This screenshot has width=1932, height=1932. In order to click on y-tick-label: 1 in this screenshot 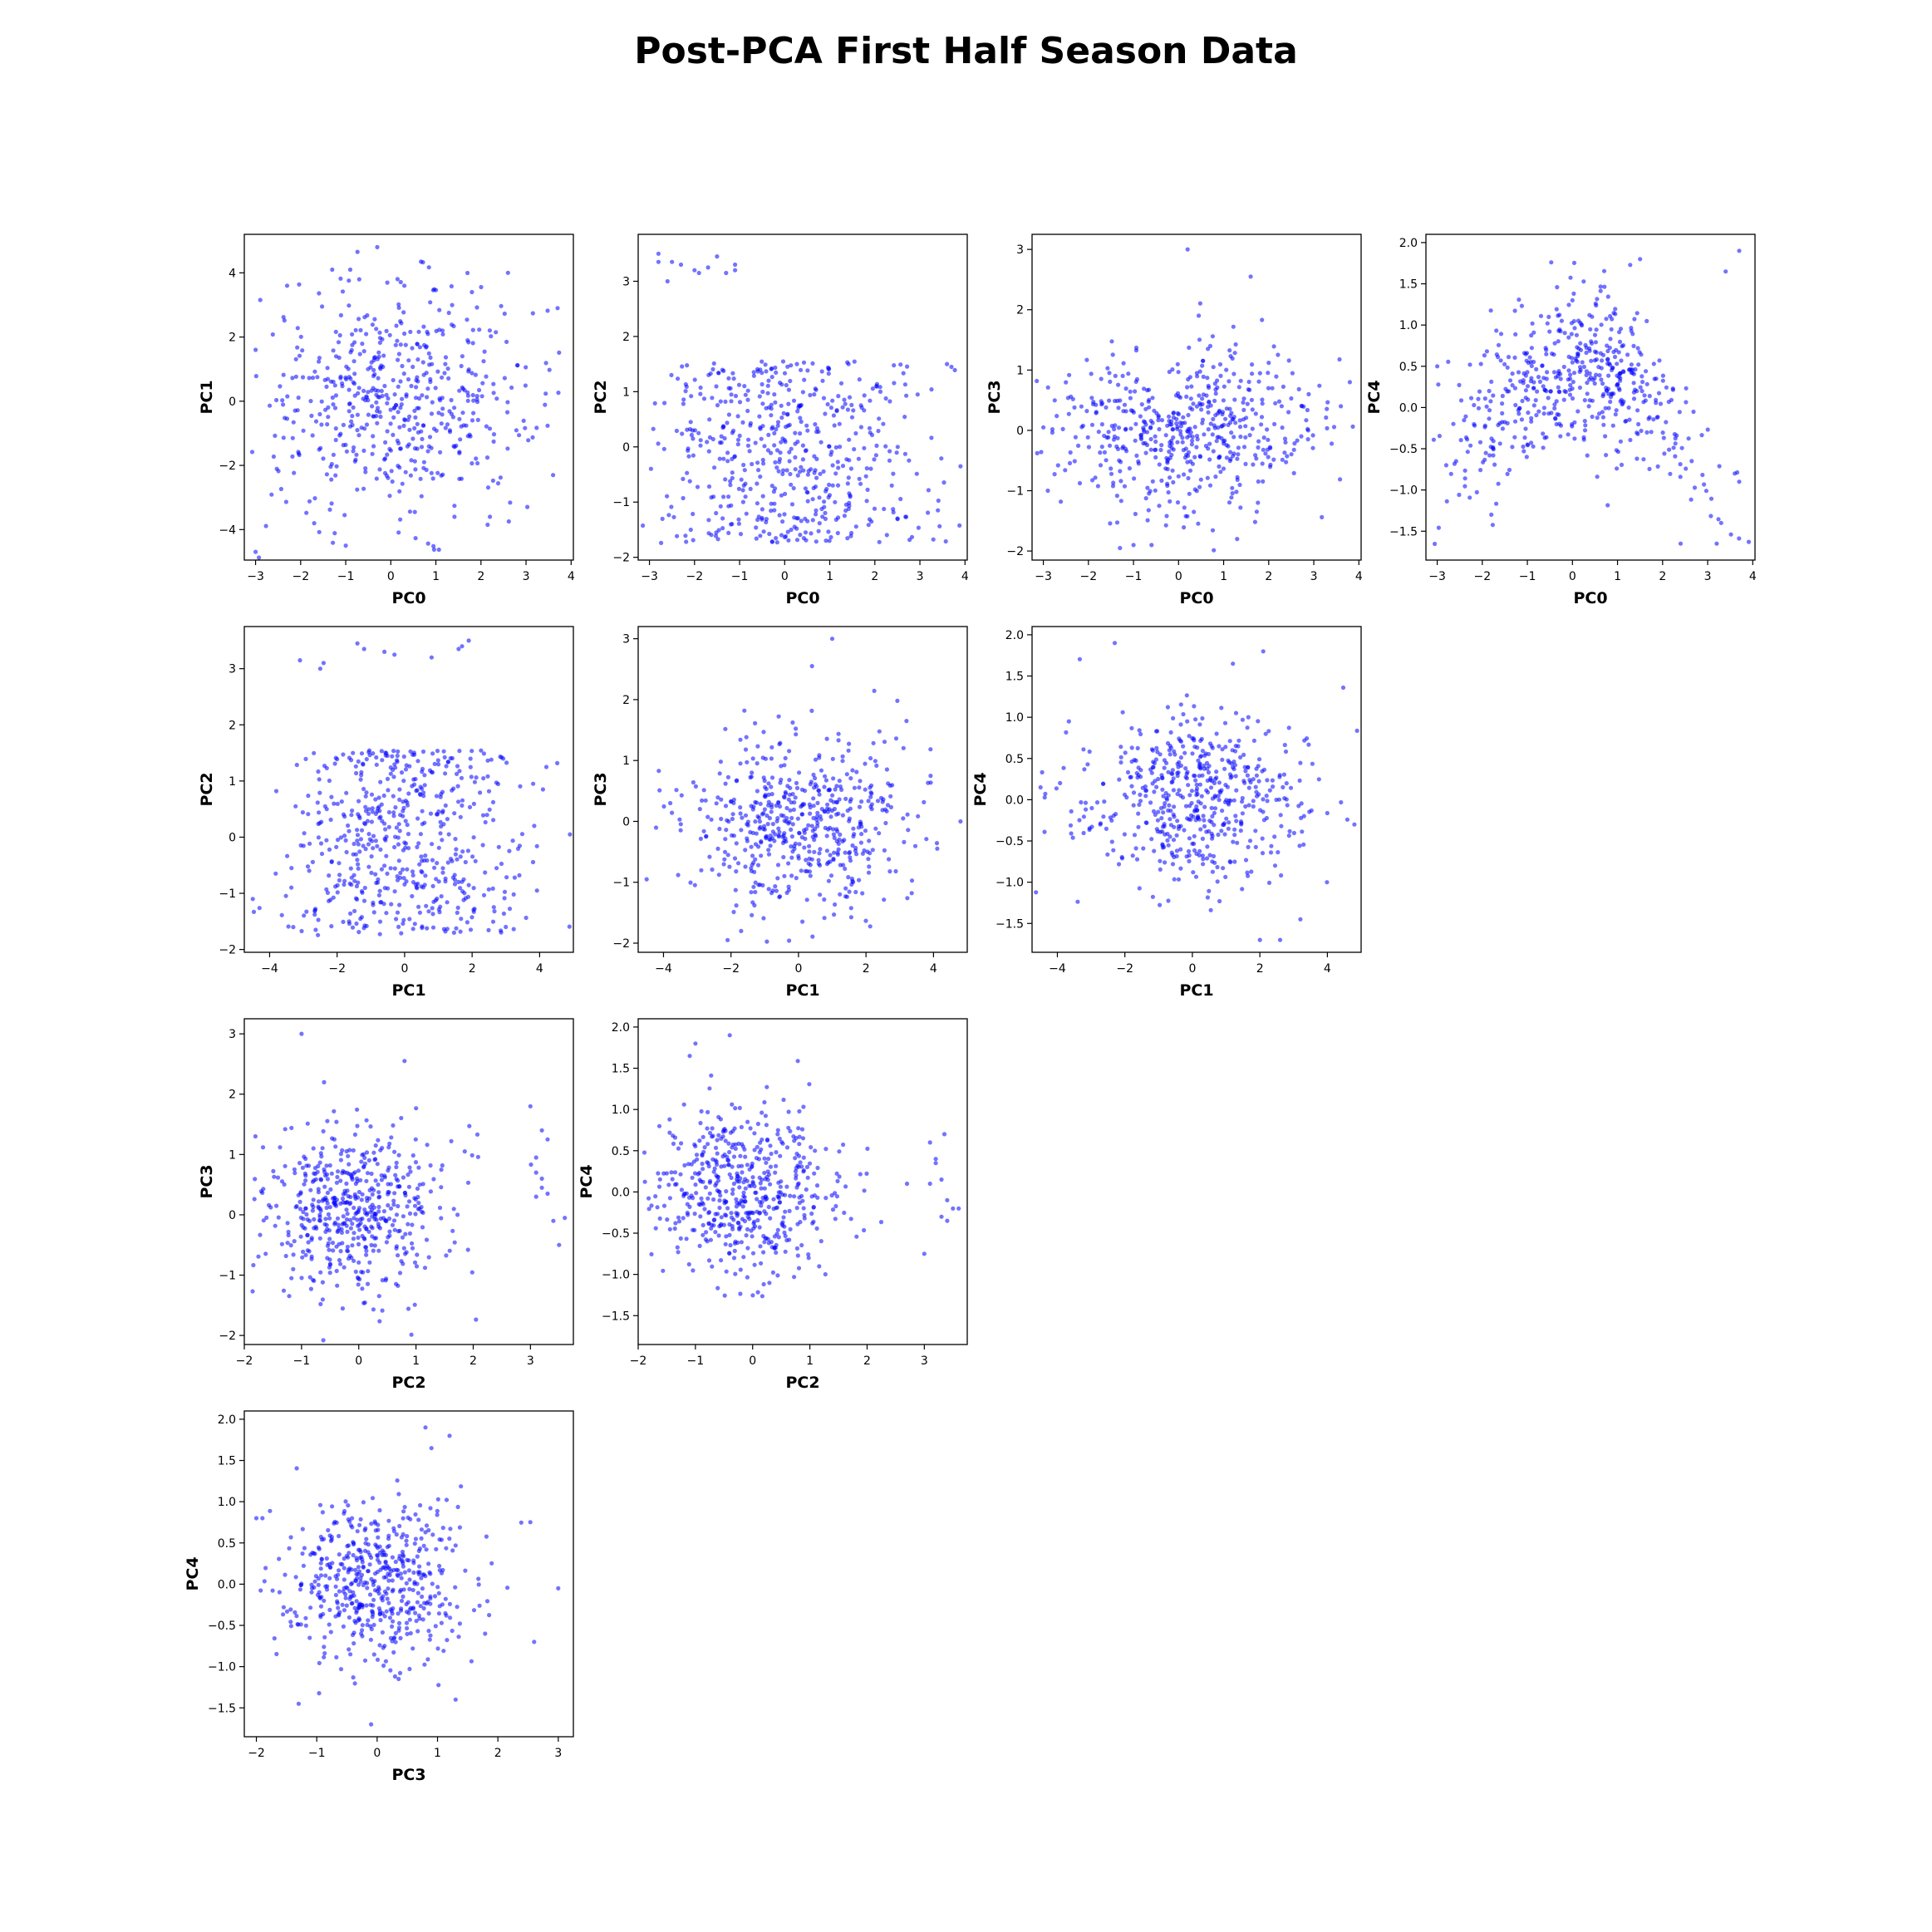, I will do `click(232, 1155)`.